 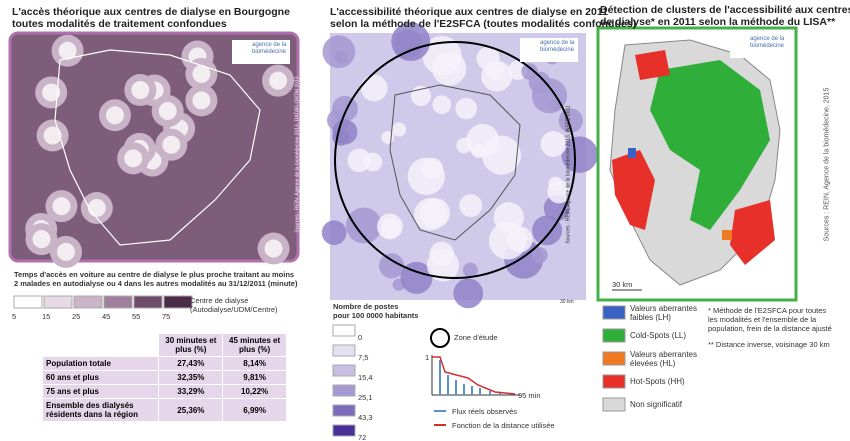 I want to click on legend-label: Hot-Spots (HH), so click(x=657, y=381).